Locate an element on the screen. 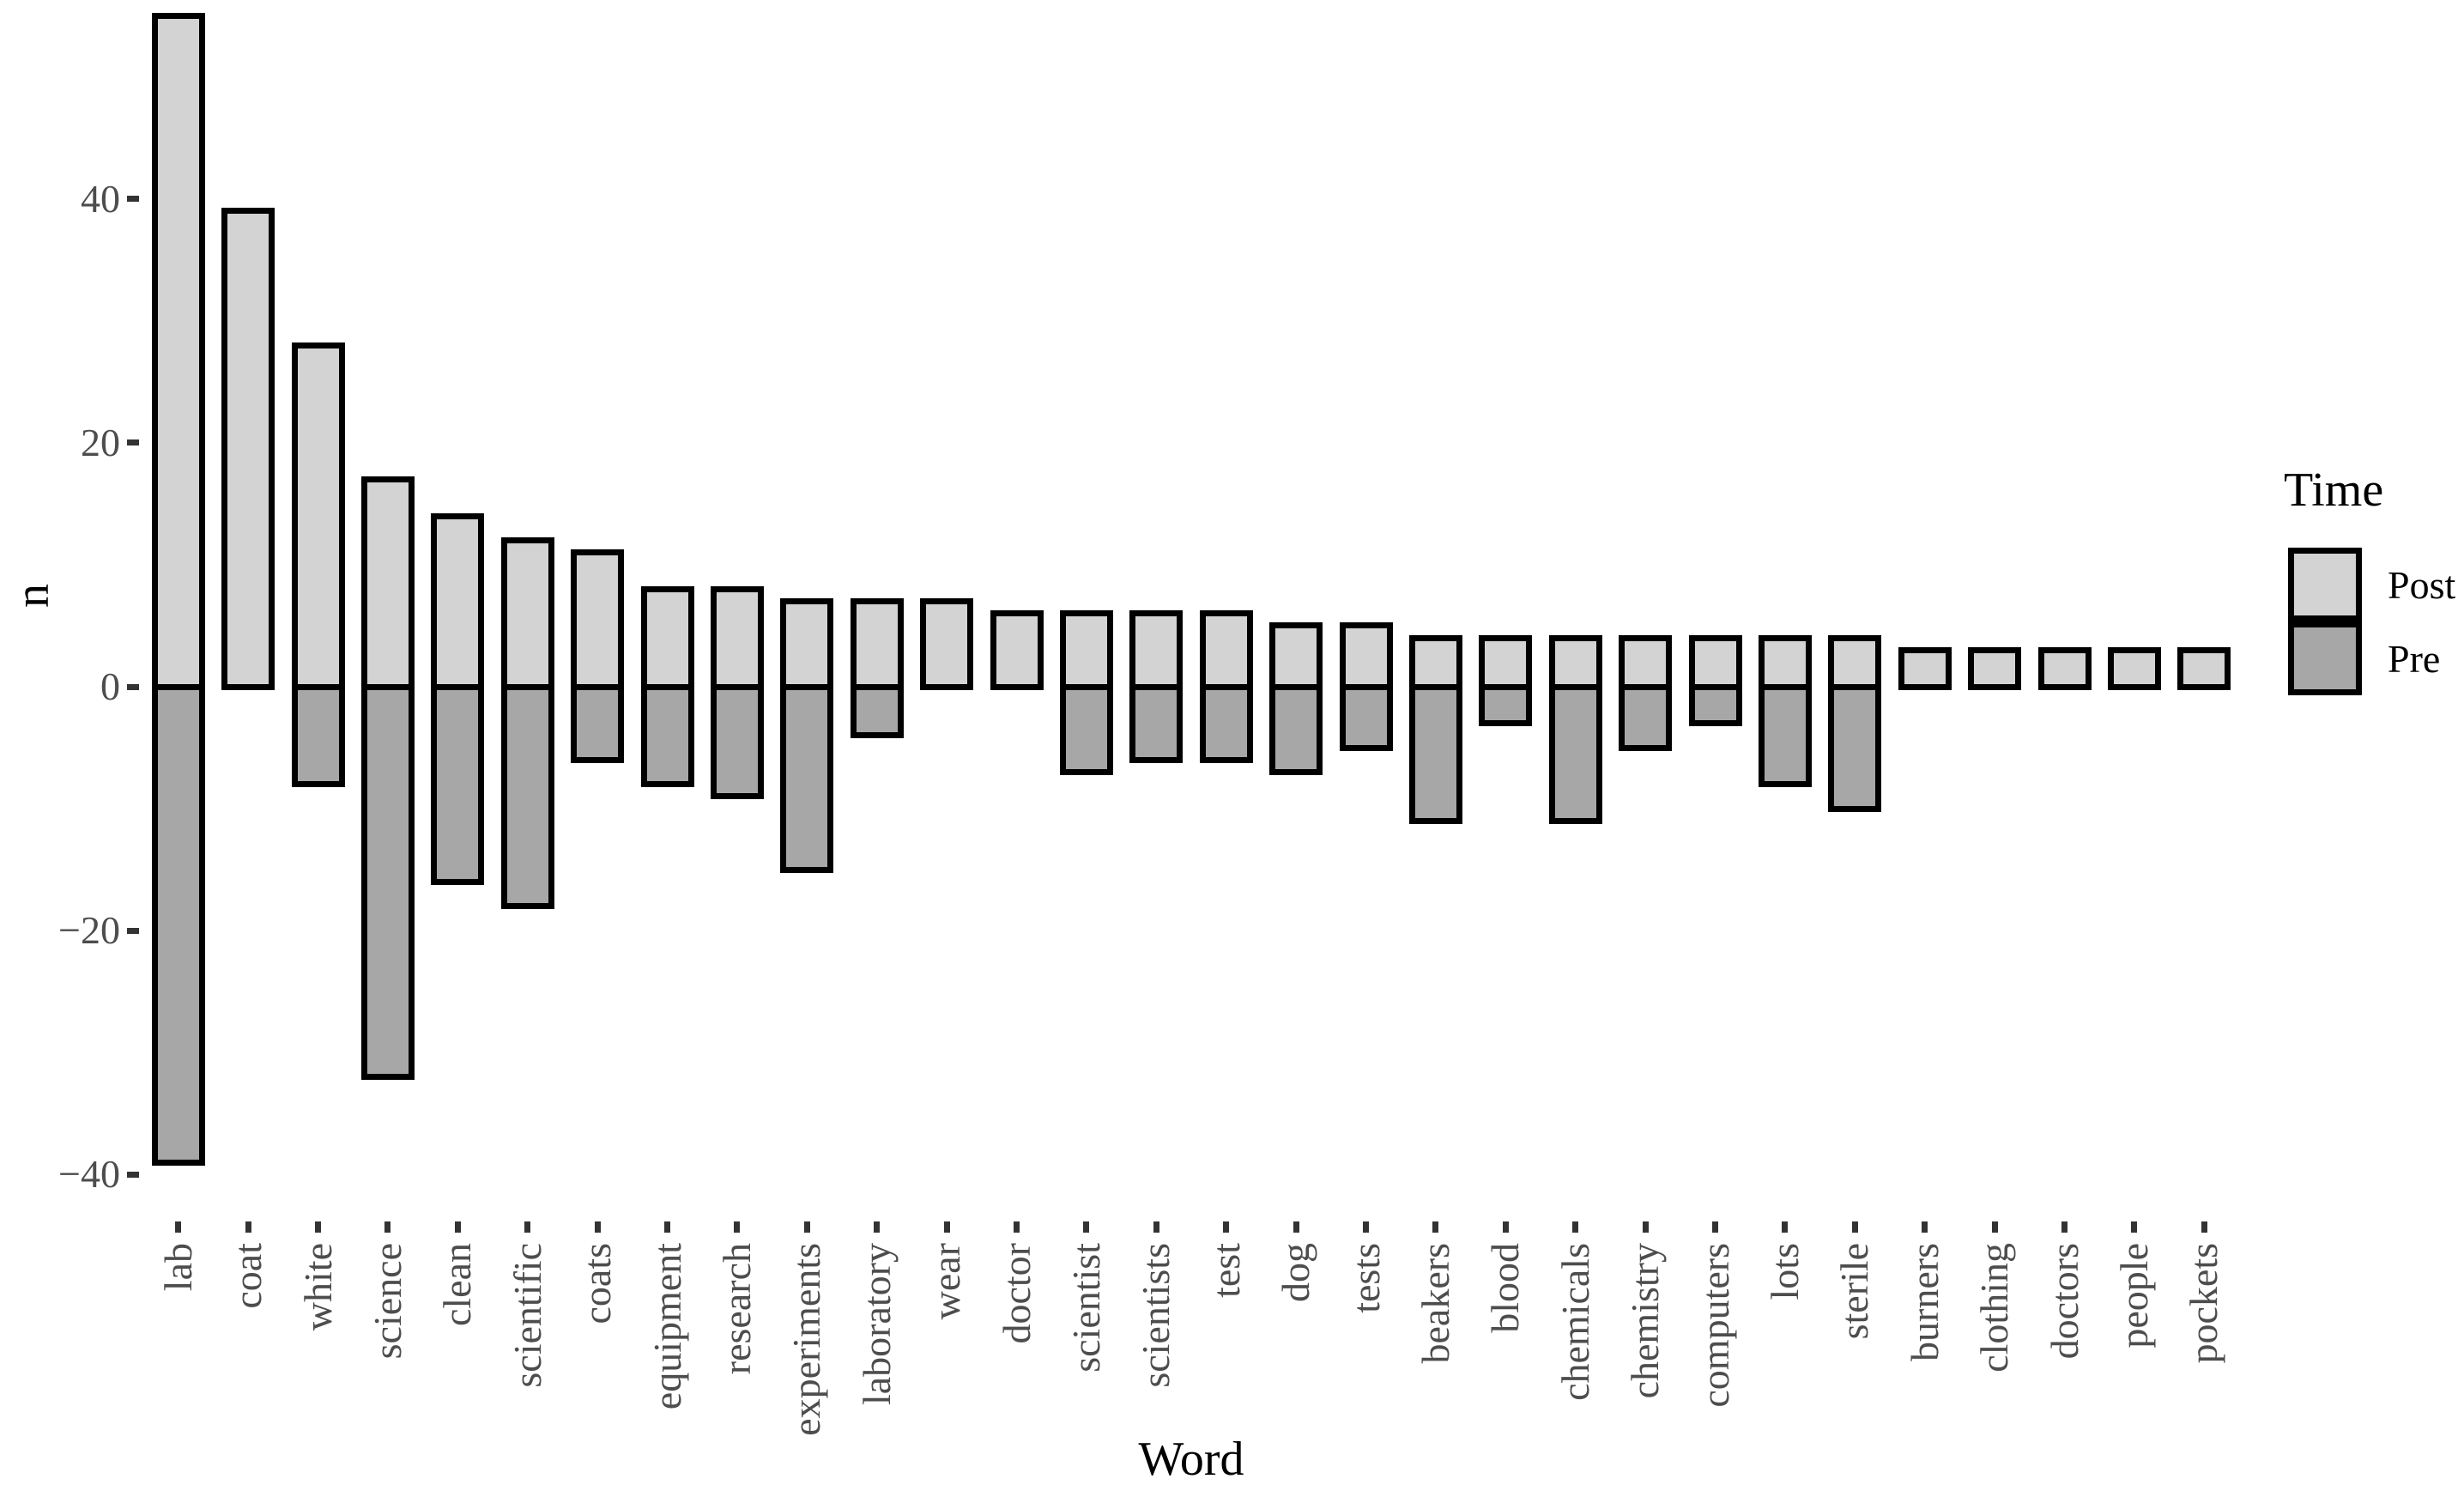 The height and width of the screenshot is (1491, 2464). x-tick-mark-sterile is located at coordinates (1854, 1227).